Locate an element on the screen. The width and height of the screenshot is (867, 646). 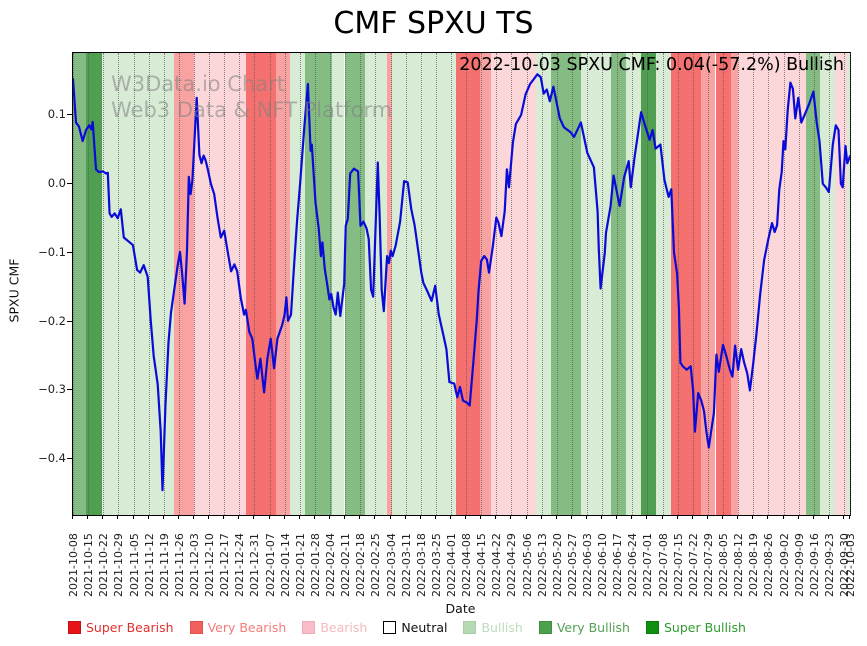
x-tick-label: 2022-04-15 is located at coordinates (482, 565).